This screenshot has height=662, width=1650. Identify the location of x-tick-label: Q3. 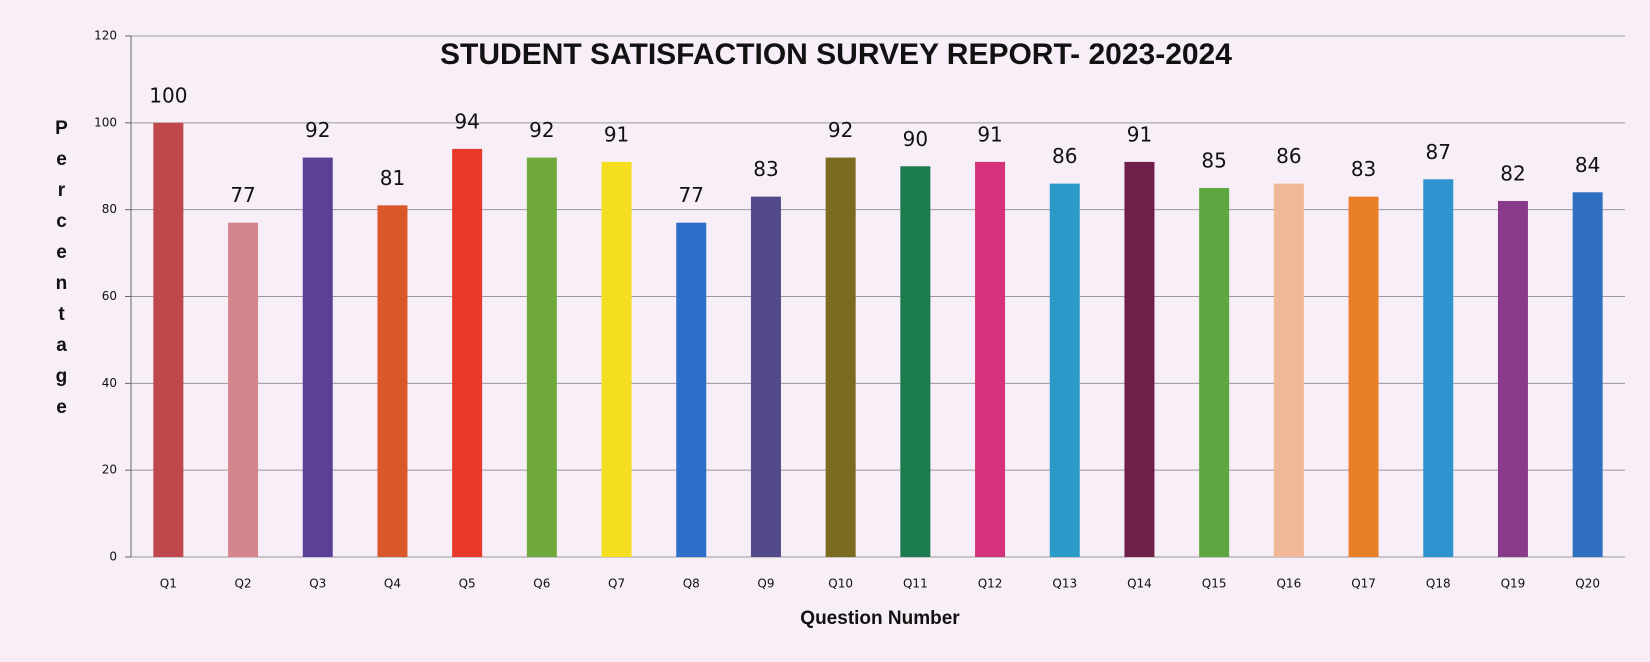
(317, 584).